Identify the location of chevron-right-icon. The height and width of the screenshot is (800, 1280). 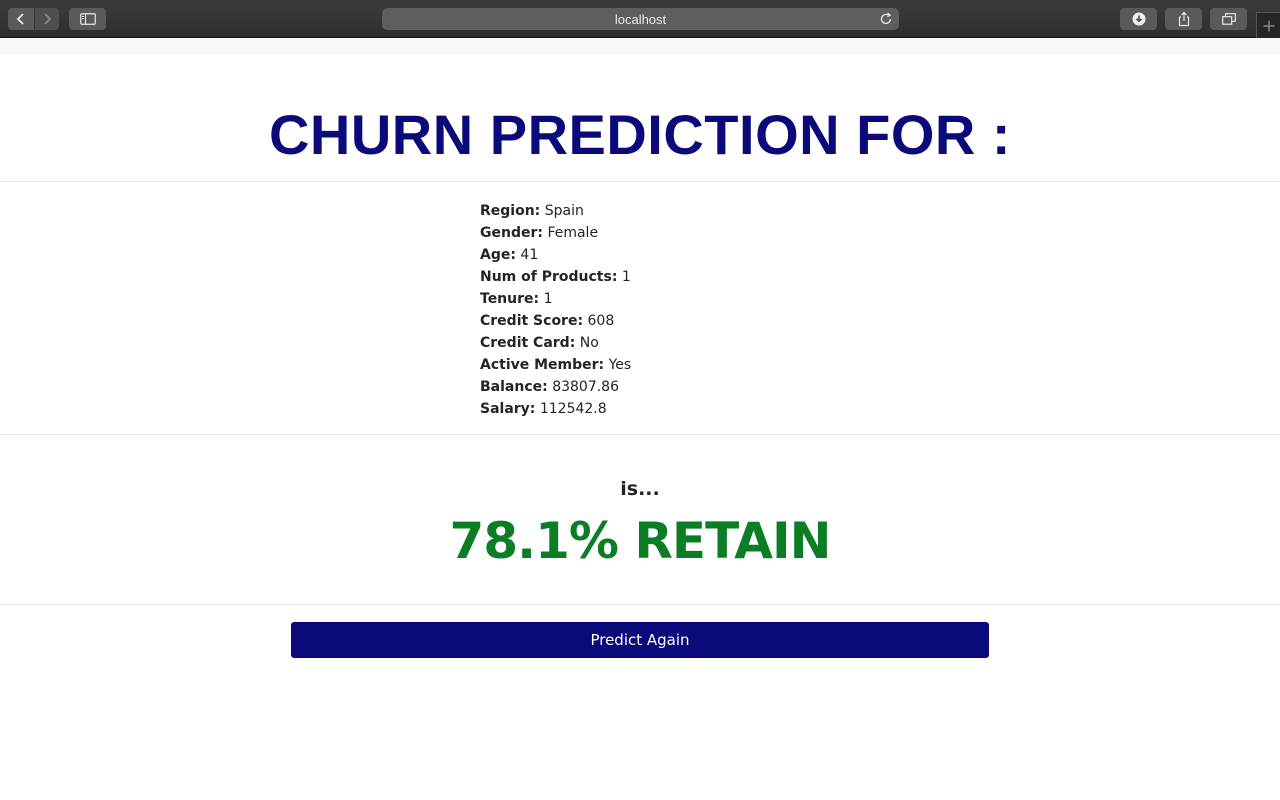
(48, 19).